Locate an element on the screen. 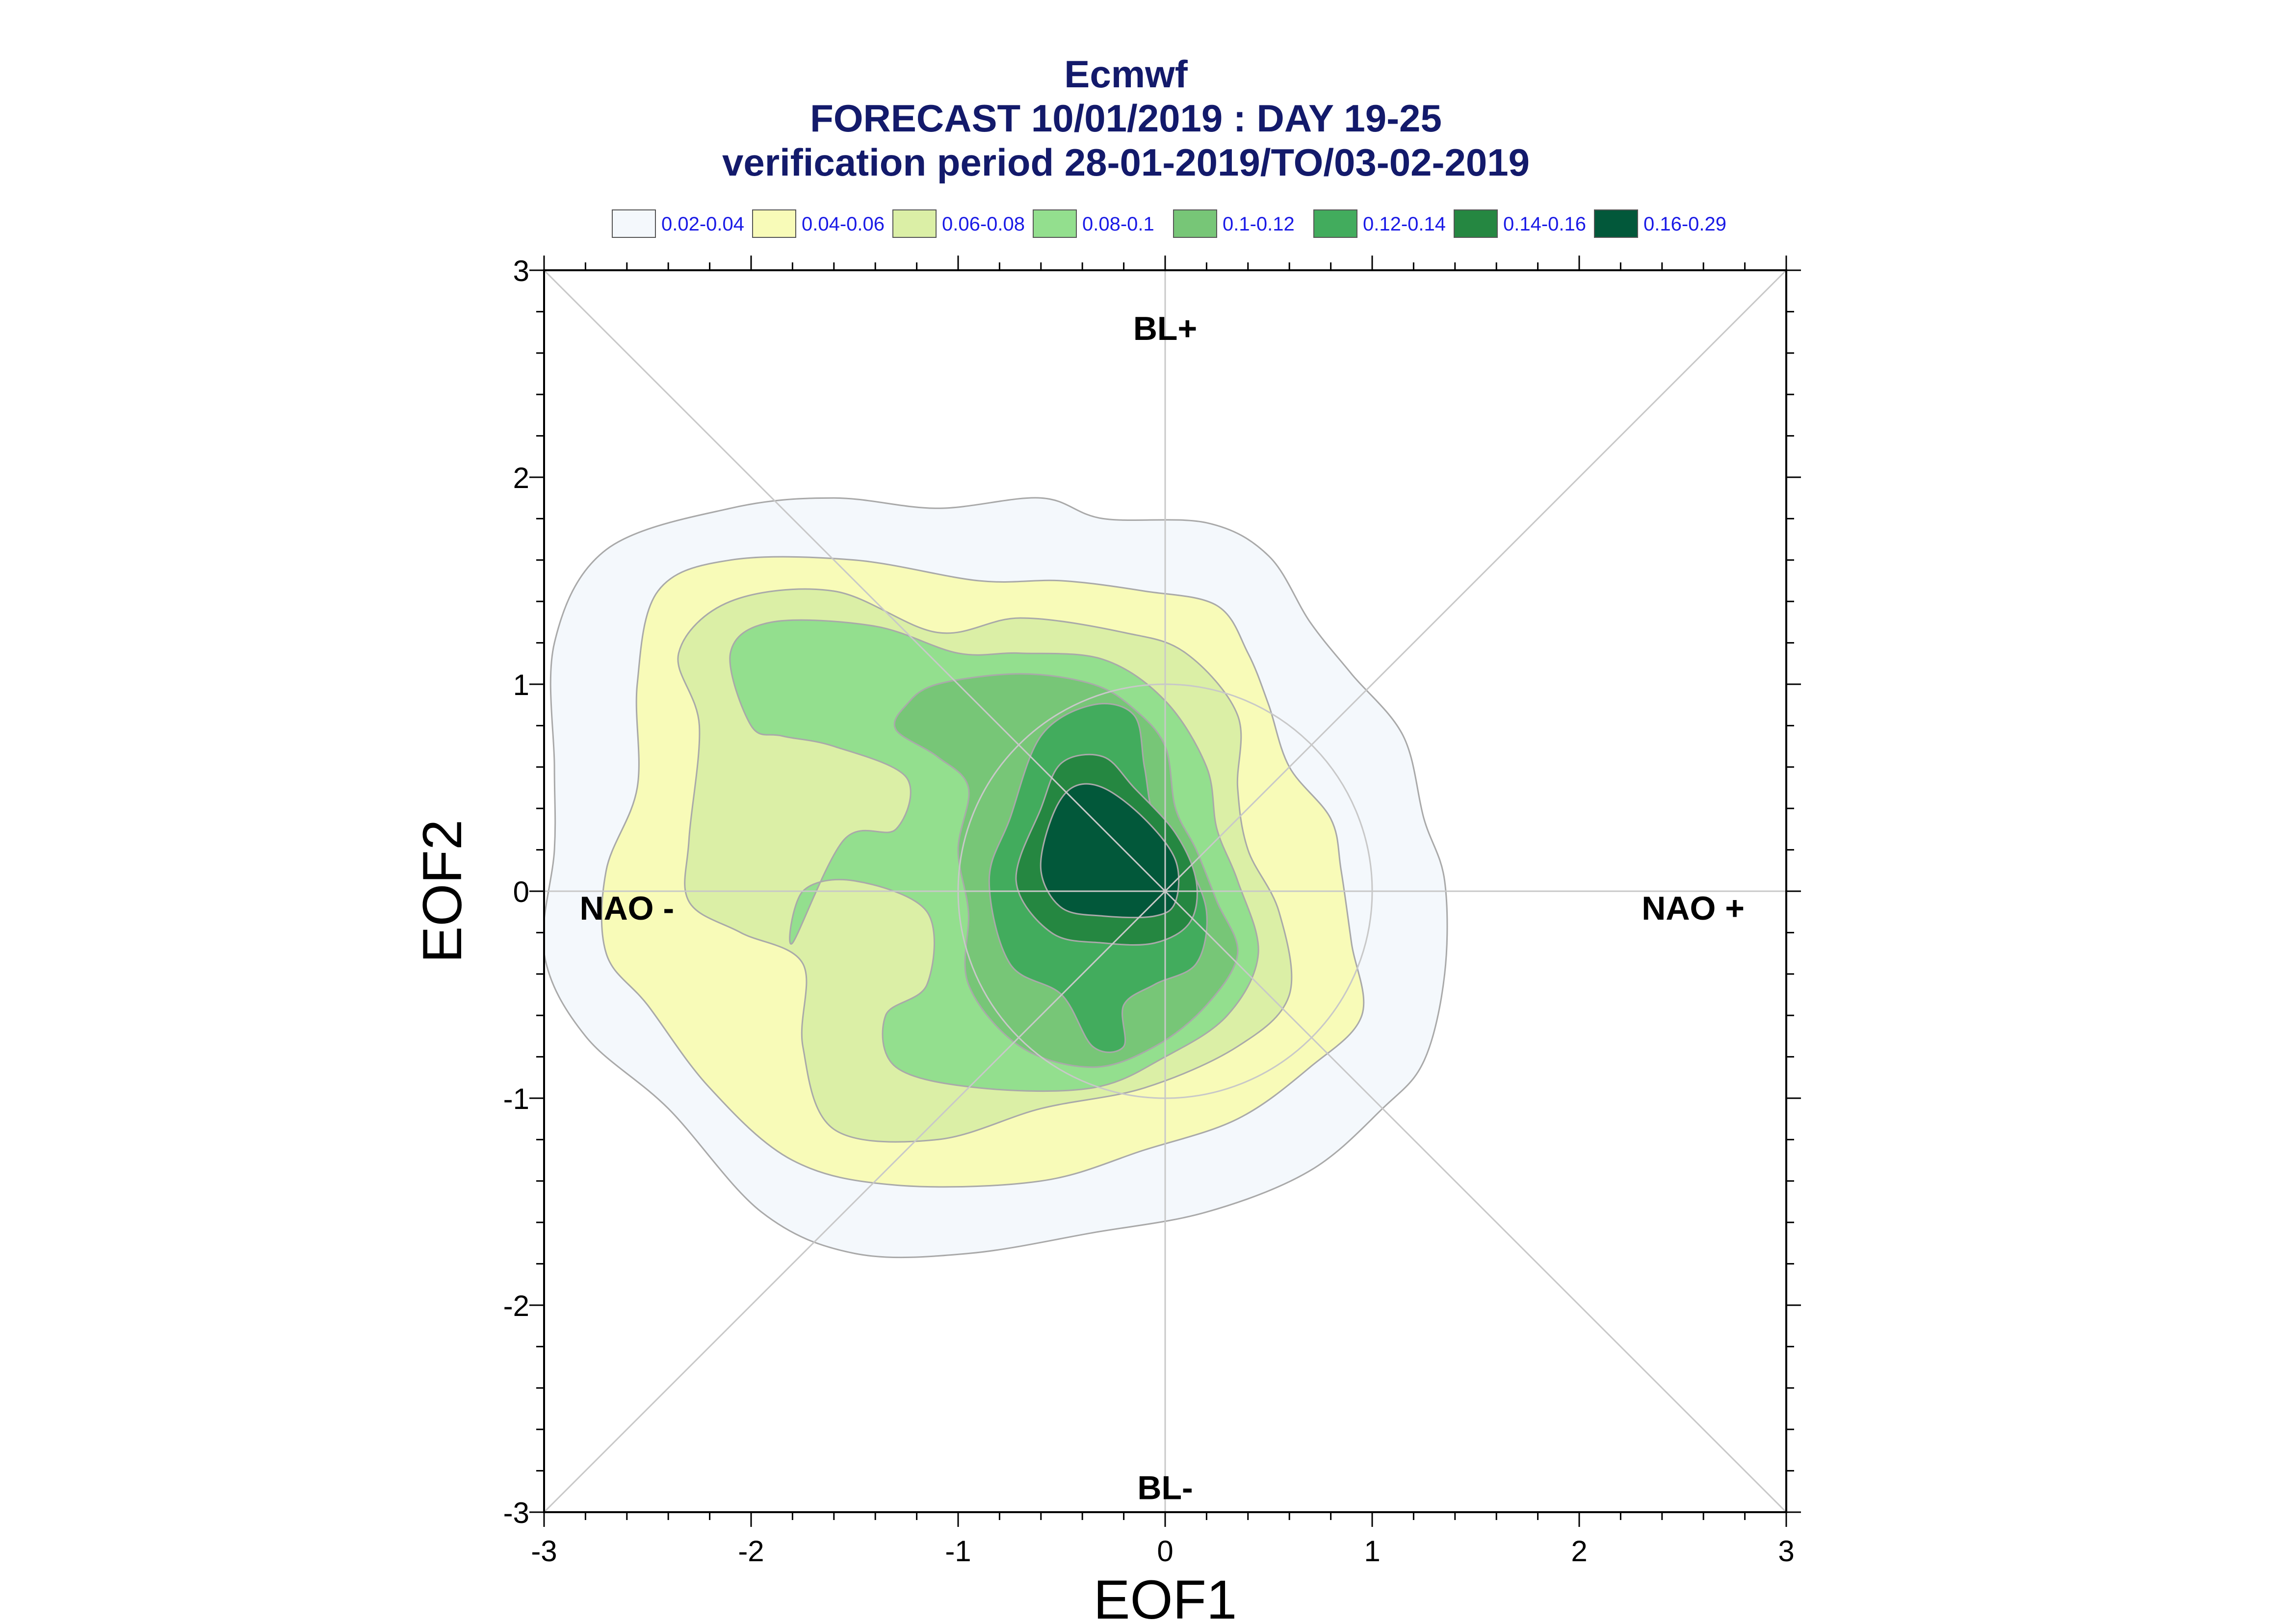  legend-label-1: 0.04-0.06 is located at coordinates (844, 224).